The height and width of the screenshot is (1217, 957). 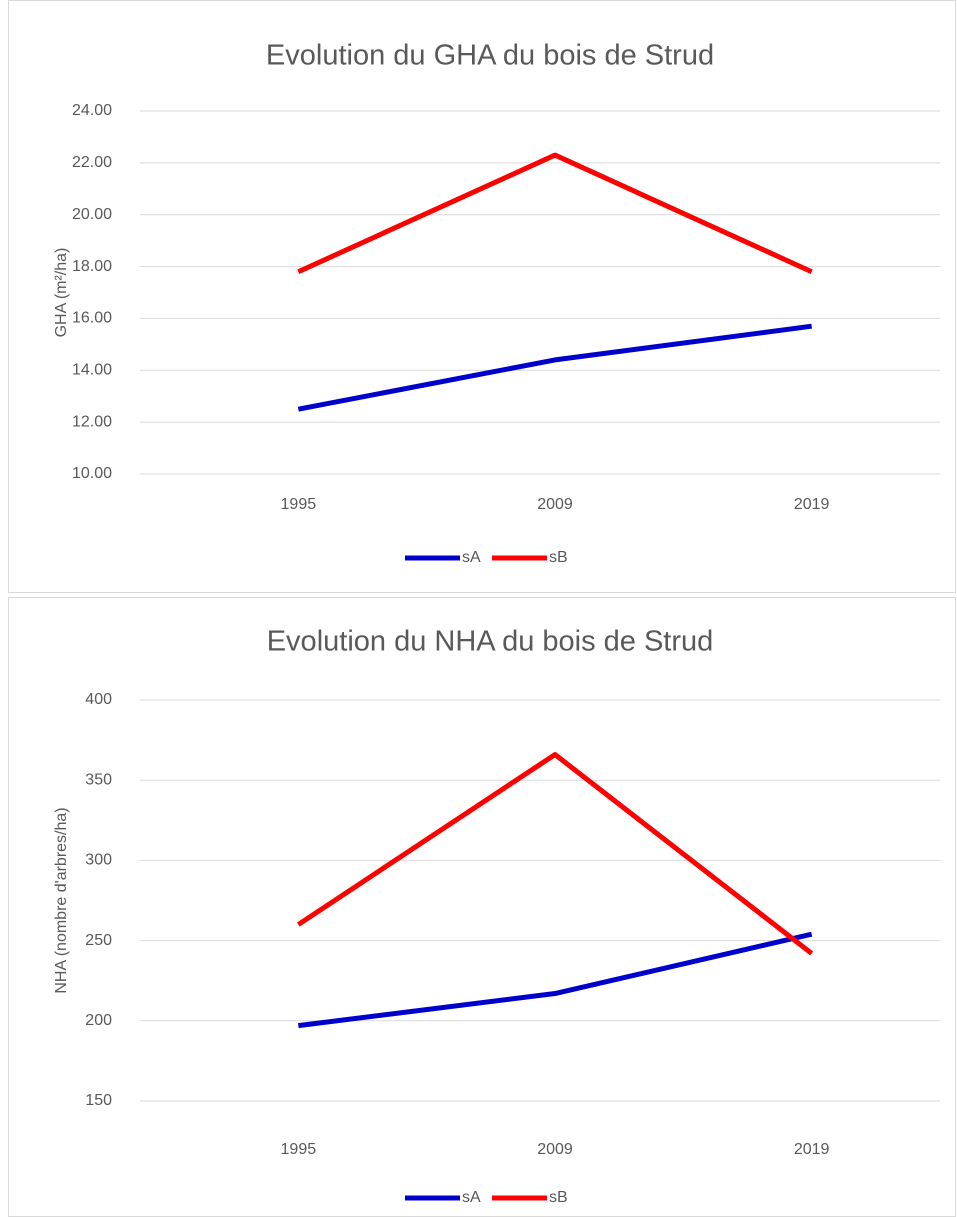 What do you see at coordinates (98, 699) in the screenshot?
I see `y-tick-label: 400` at bounding box center [98, 699].